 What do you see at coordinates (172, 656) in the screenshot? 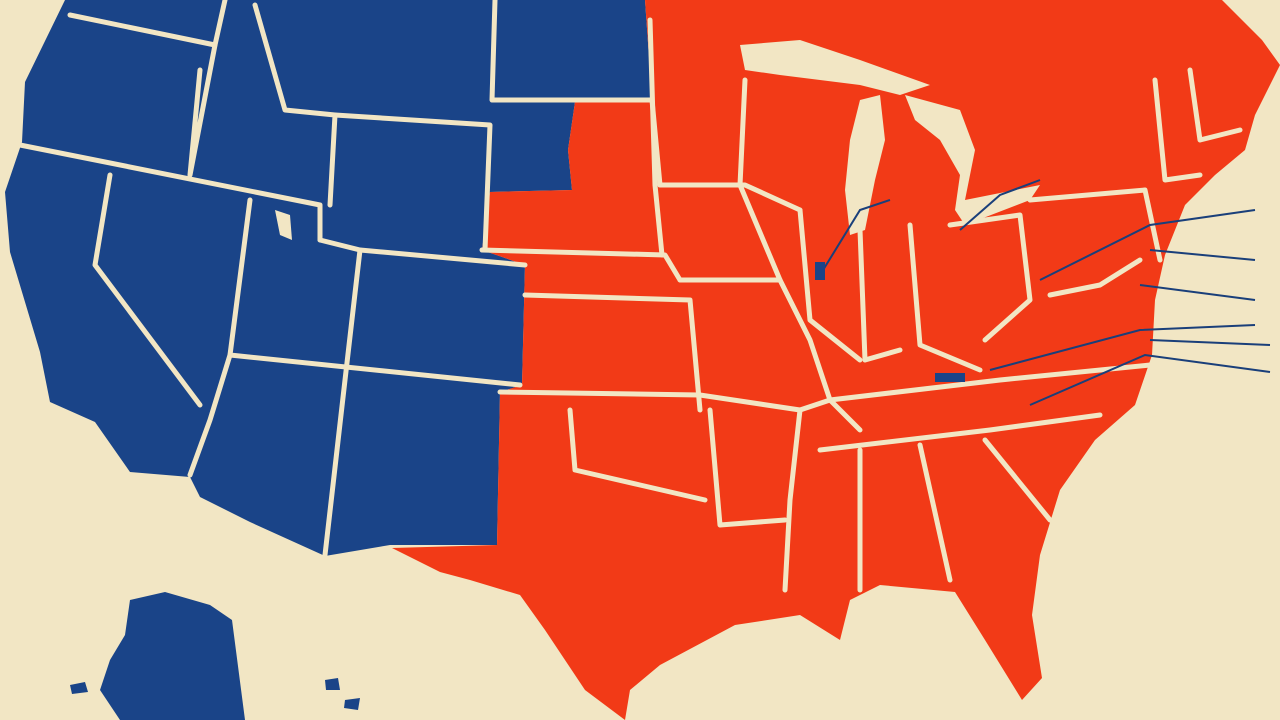
I see `alaska` at bounding box center [172, 656].